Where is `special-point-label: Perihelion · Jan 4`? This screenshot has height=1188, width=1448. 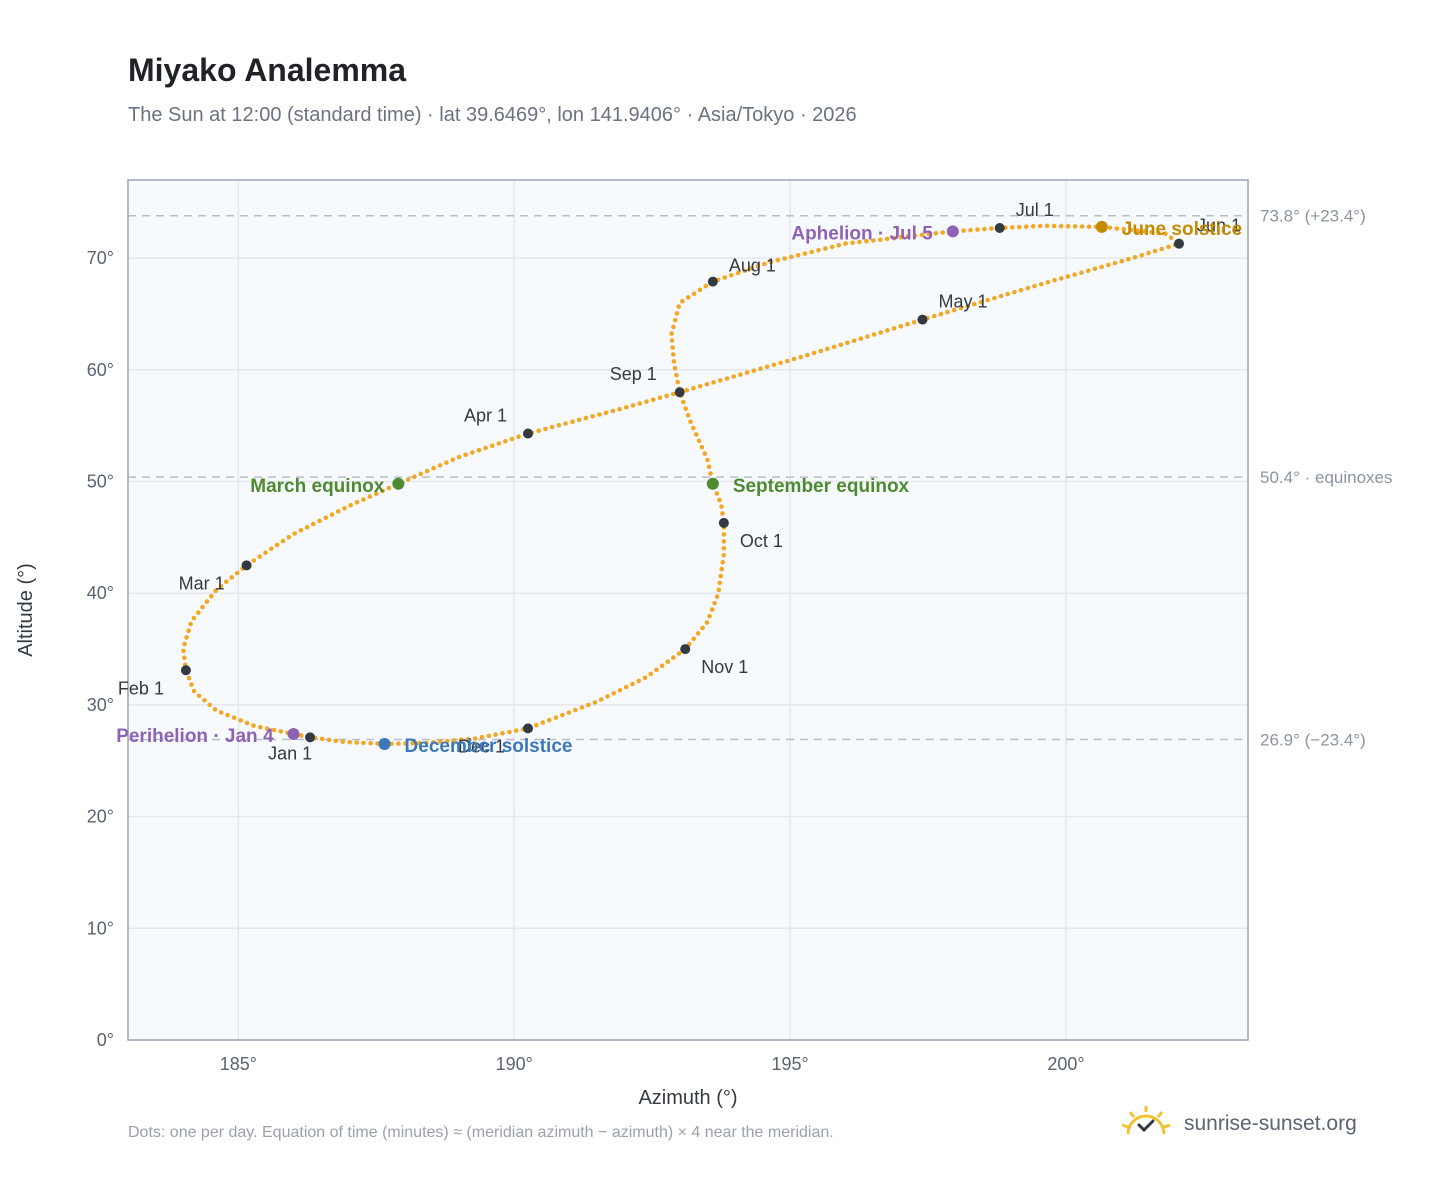 special-point-label: Perihelion · Jan 4 is located at coordinates (195, 736).